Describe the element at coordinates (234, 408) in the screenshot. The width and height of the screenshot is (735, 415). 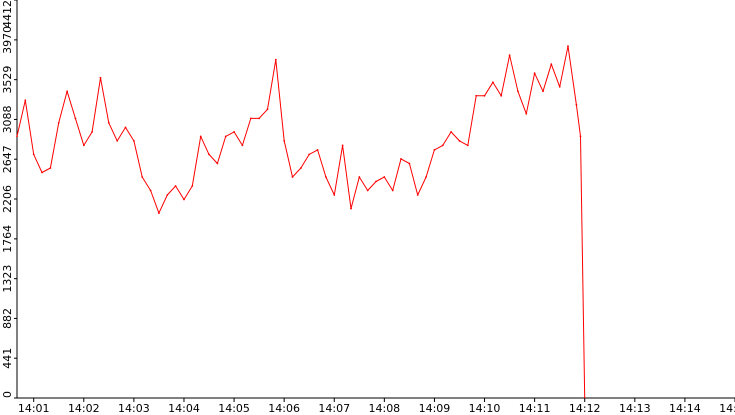
I see `x-tick-label: 14:05` at that location.